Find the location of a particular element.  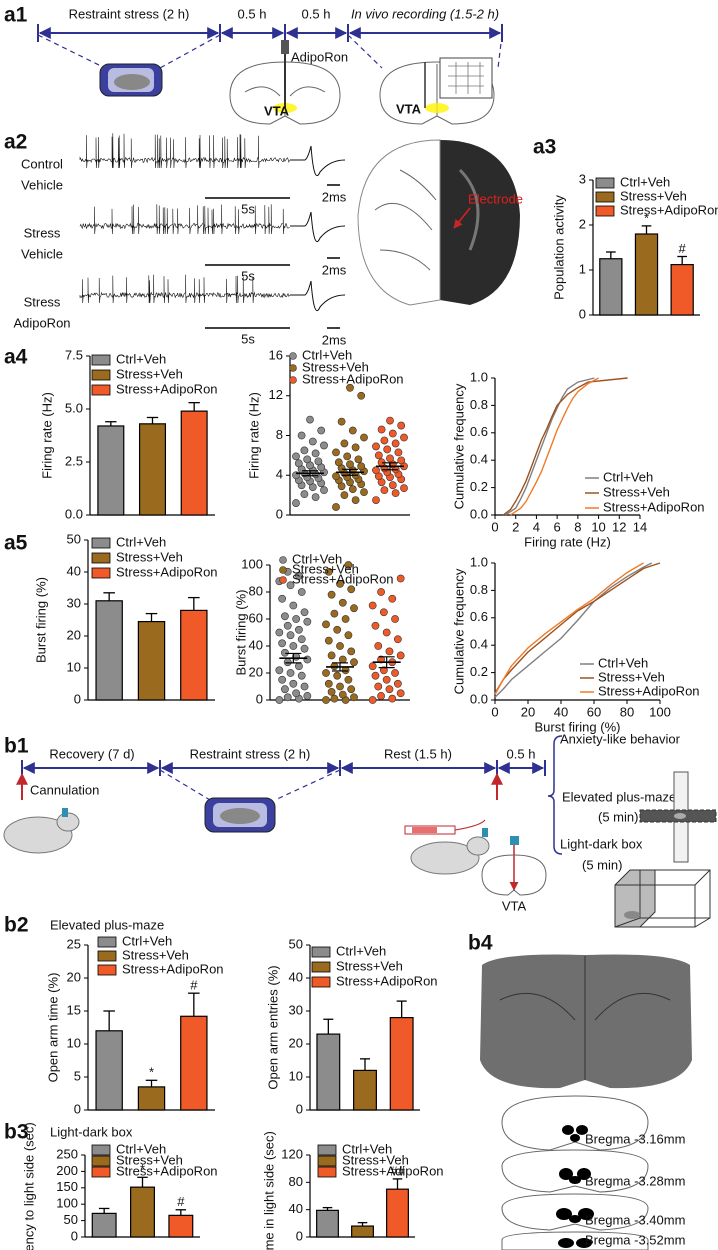

significance-mark: ## is located at coordinates (397, 1170).